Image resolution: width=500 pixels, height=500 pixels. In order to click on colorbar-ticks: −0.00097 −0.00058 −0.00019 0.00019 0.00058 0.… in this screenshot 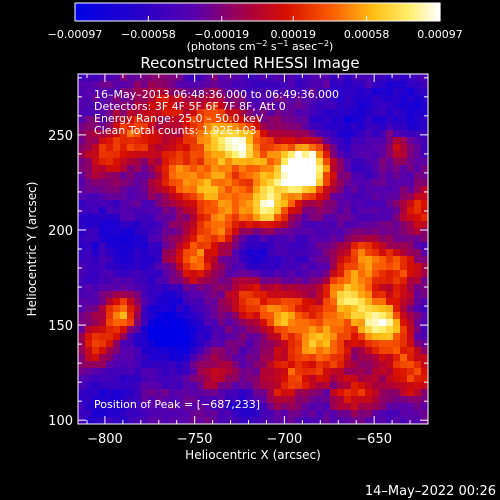, I will do `click(255, 28)`.